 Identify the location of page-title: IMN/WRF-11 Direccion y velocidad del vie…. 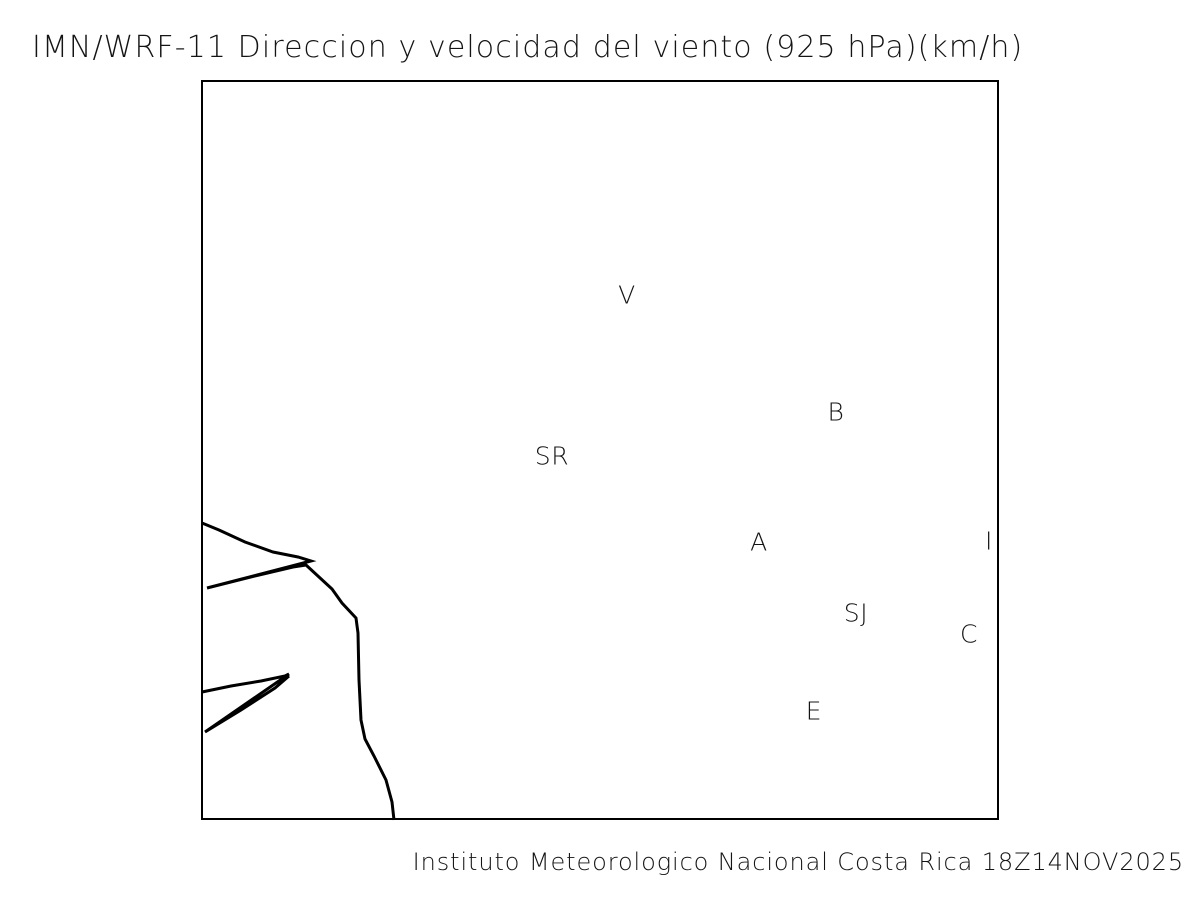
(528, 47).